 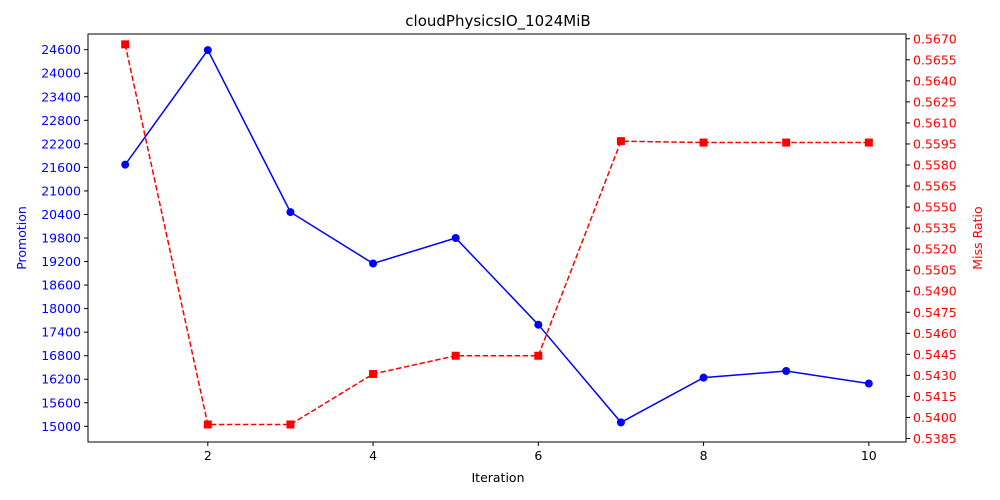 I want to click on left-y-tick-label: 21000, so click(x=61, y=190).